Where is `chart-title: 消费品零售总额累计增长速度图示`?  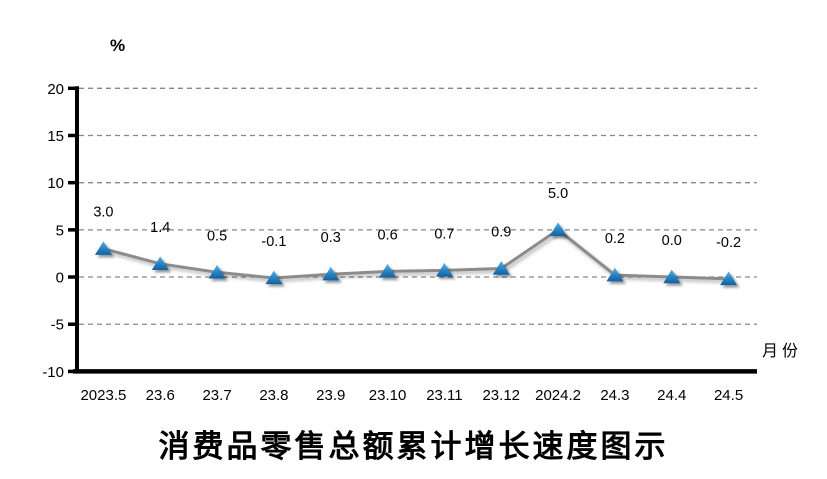 chart-title: 消费品零售总额累计增长速度图示 is located at coordinates (413, 446).